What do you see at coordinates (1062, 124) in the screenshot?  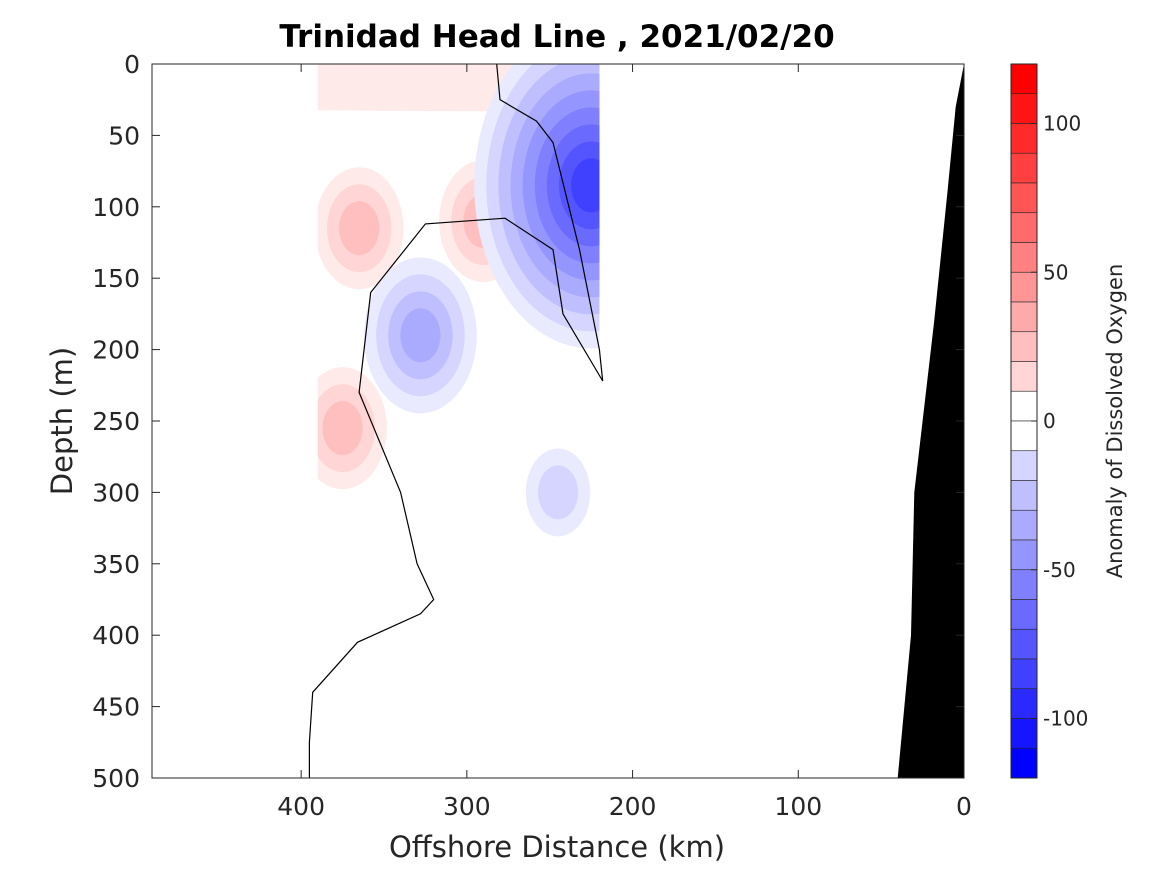 I see `colorbar-tick-label: 100` at bounding box center [1062, 124].